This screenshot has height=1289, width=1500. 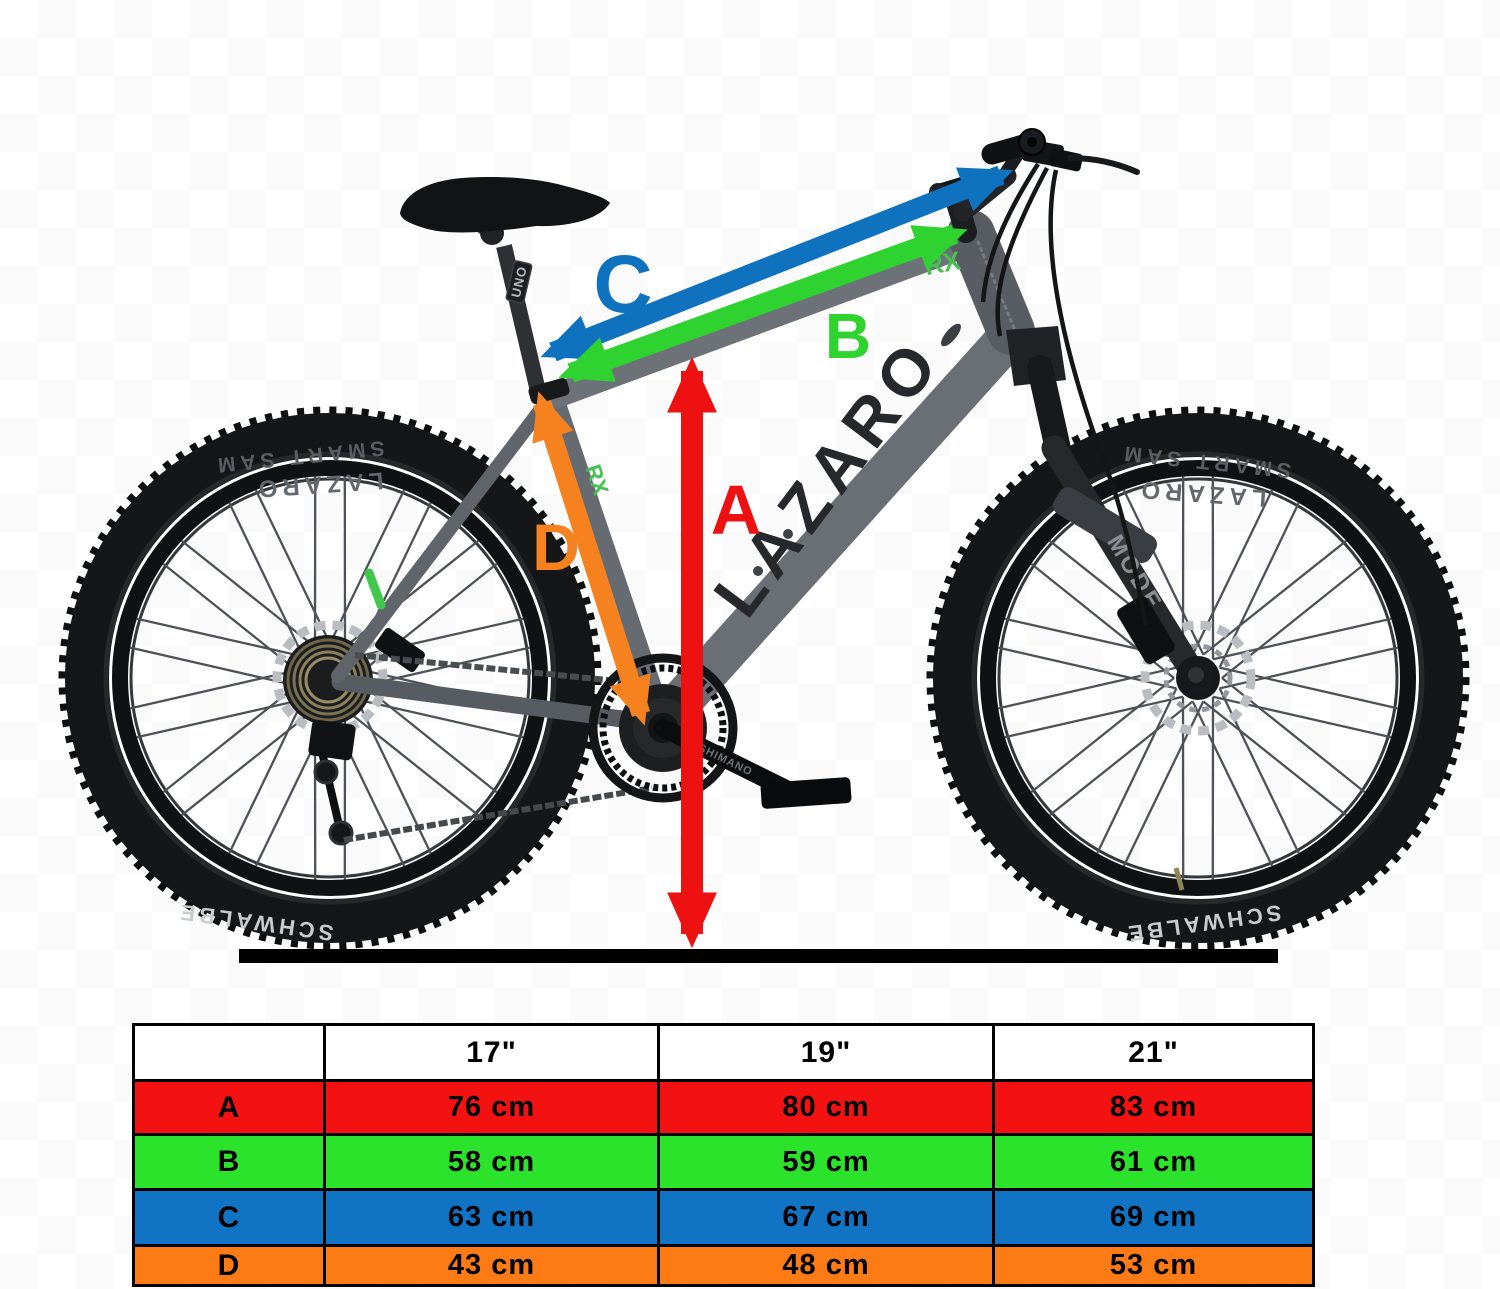 What do you see at coordinates (848, 336) in the screenshot?
I see `dimension-label-b: B` at bounding box center [848, 336].